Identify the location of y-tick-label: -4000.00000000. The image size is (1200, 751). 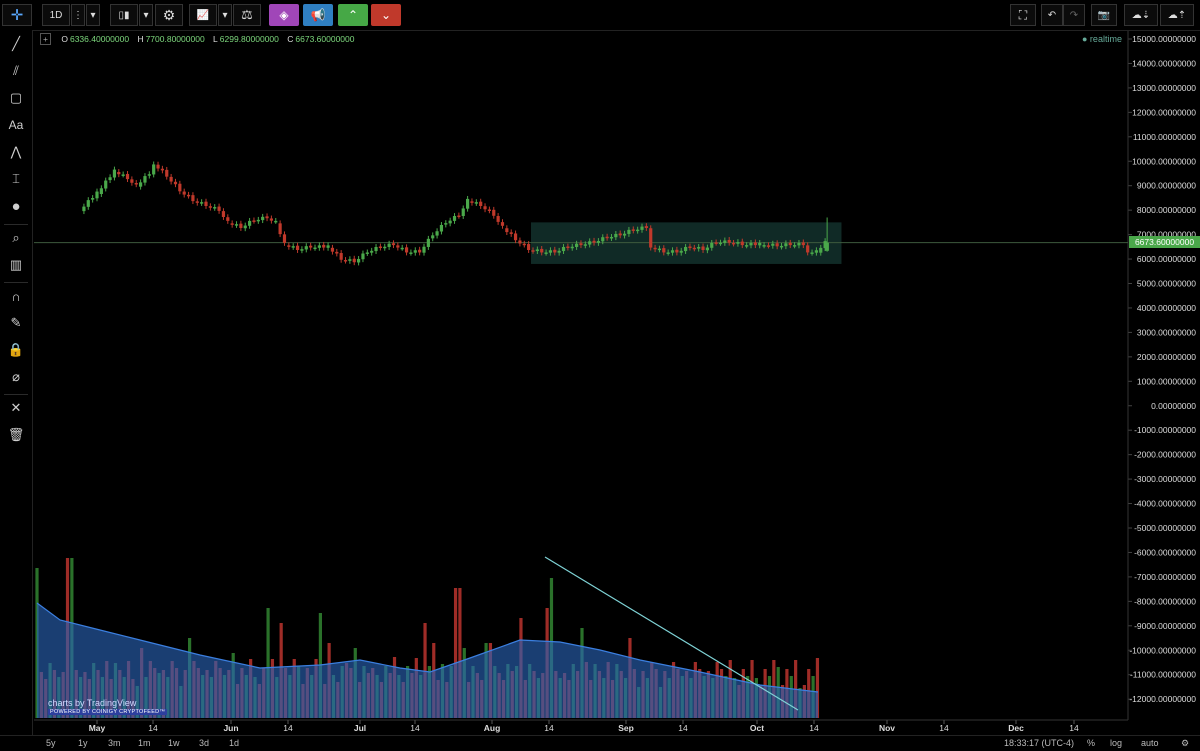
(1165, 504).